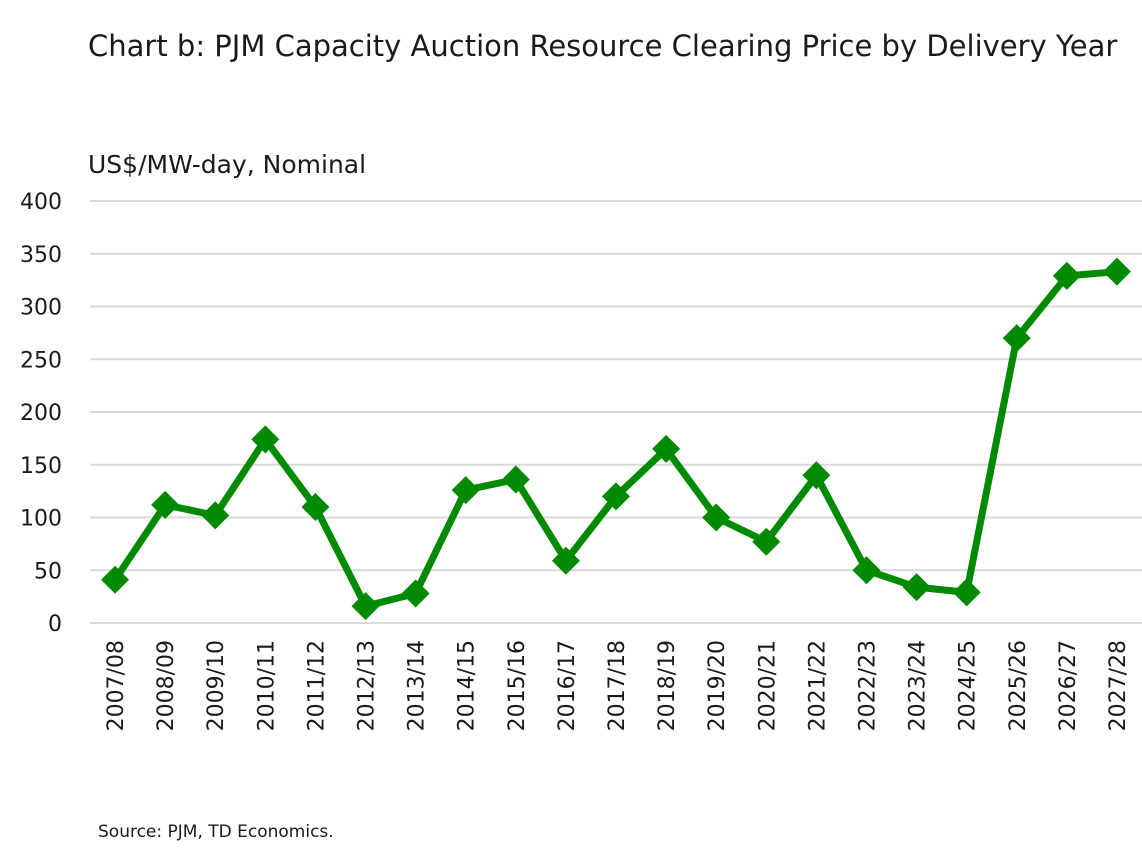 This screenshot has width=1142, height=850. I want to click on x-tick-label: 2016/17, so click(567, 685).